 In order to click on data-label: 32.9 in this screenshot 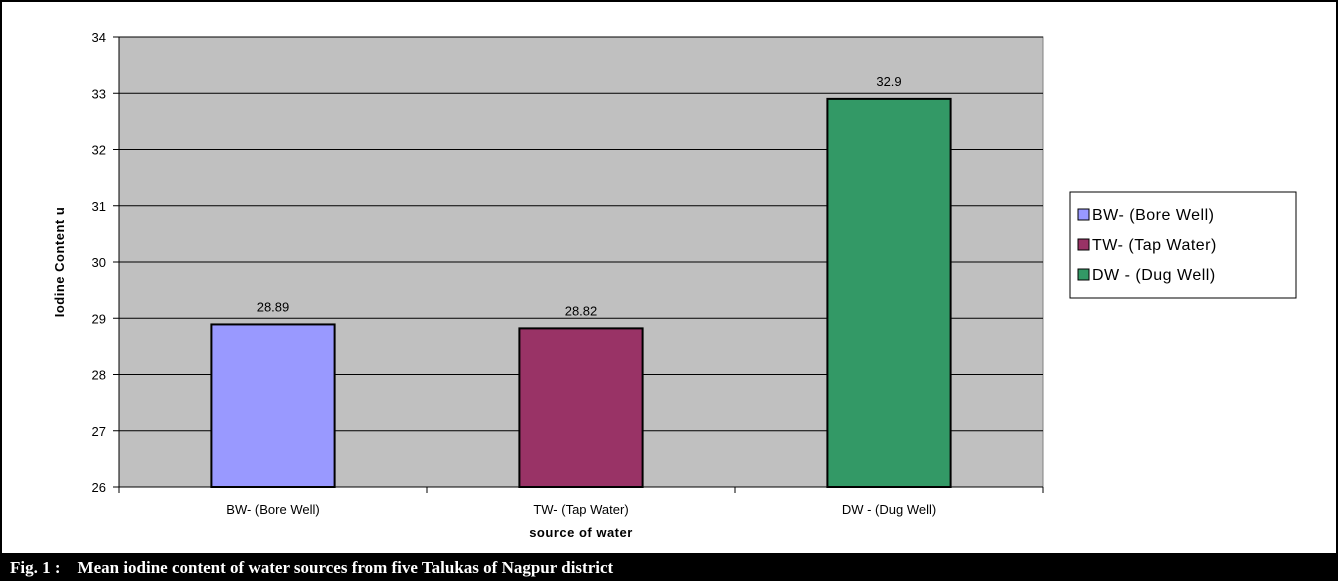, I will do `click(888, 81)`.